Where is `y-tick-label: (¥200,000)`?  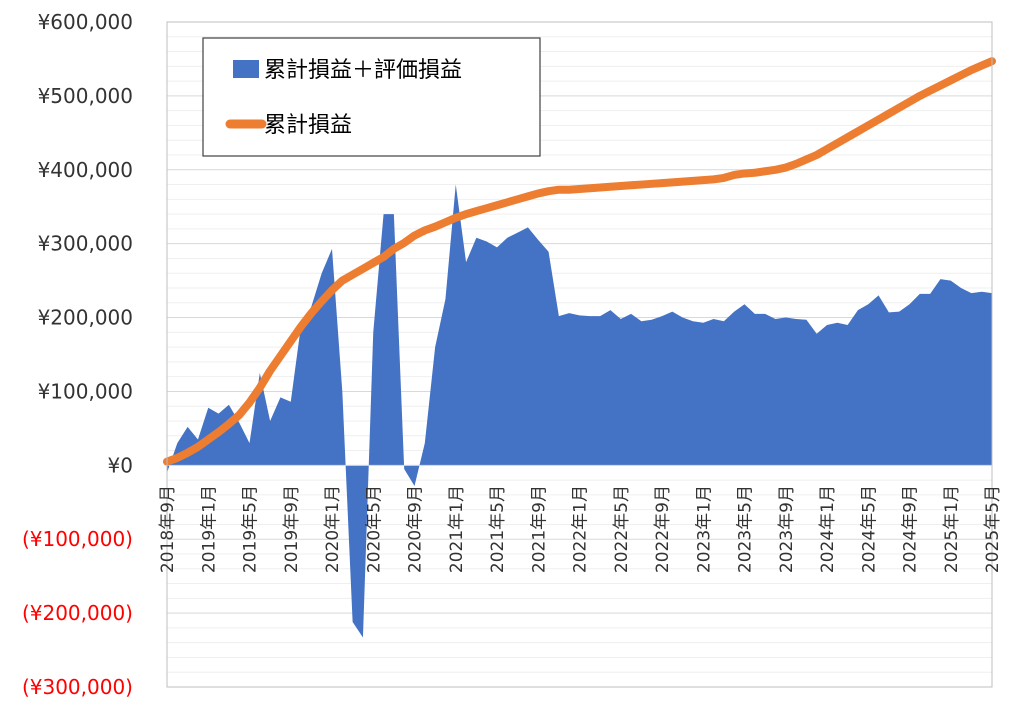
y-tick-label: (¥200,000) is located at coordinates (77, 613).